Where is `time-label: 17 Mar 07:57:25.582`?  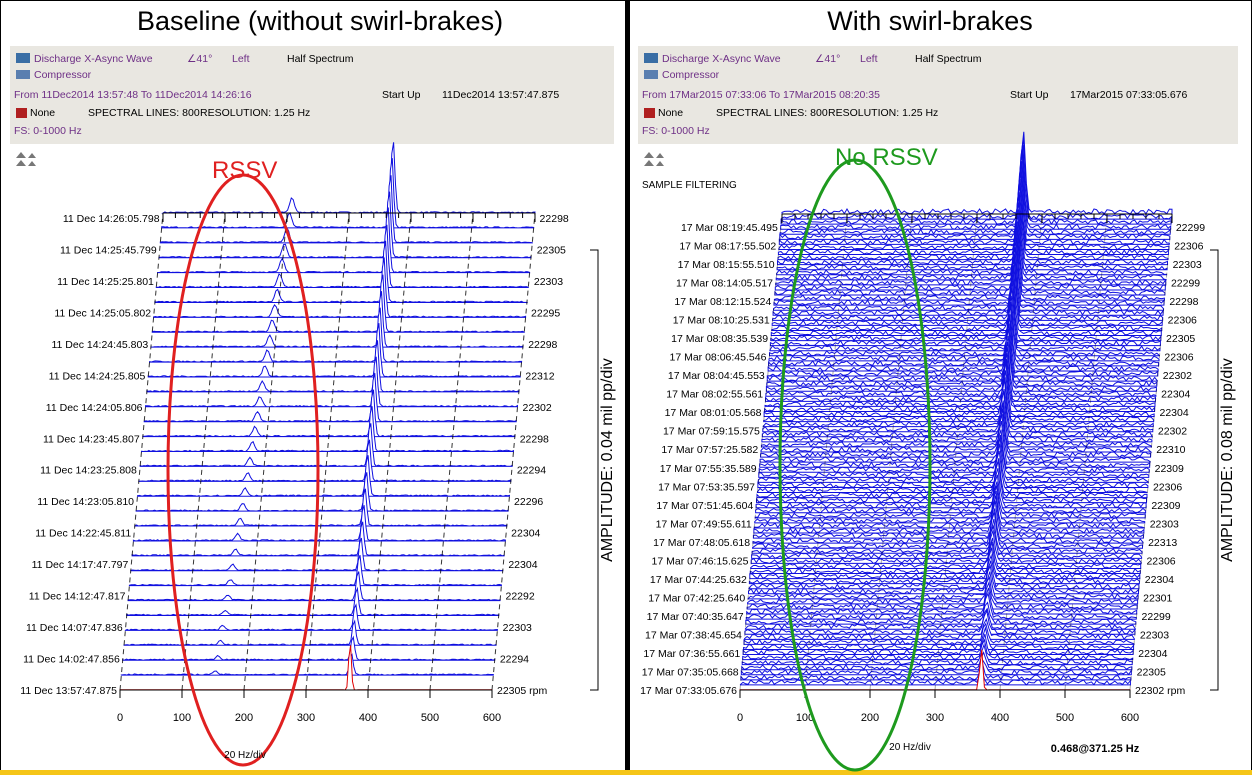 time-label: 17 Mar 07:57:25.582 is located at coordinates (709, 450).